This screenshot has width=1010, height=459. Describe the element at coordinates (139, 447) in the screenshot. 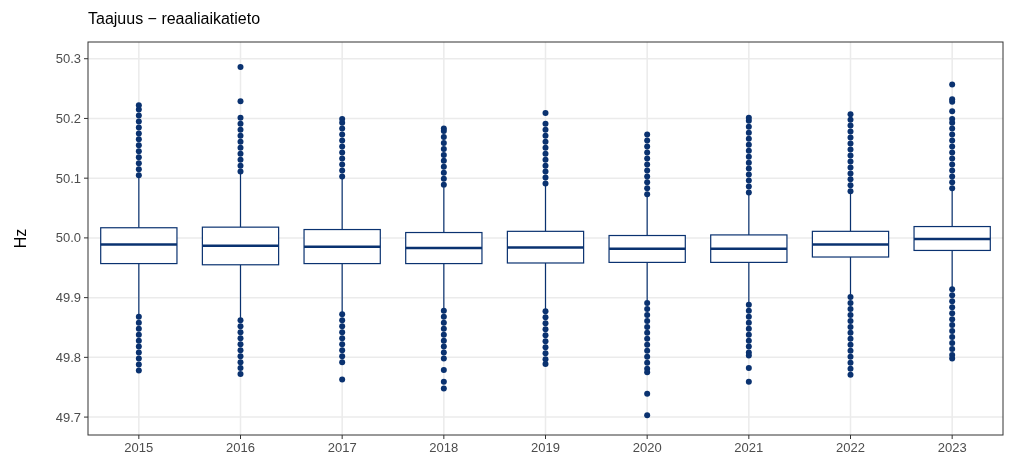

I see `x-tick-label: 2015` at that location.